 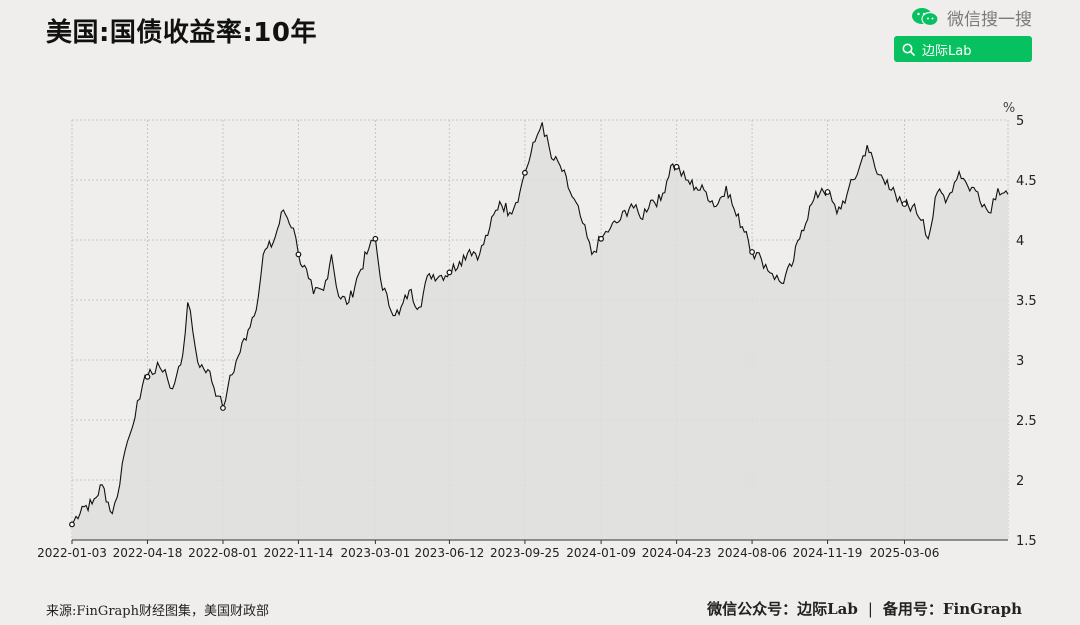 I want to click on x-tick-label: 2024-01-09, so click(x=601, y=553).